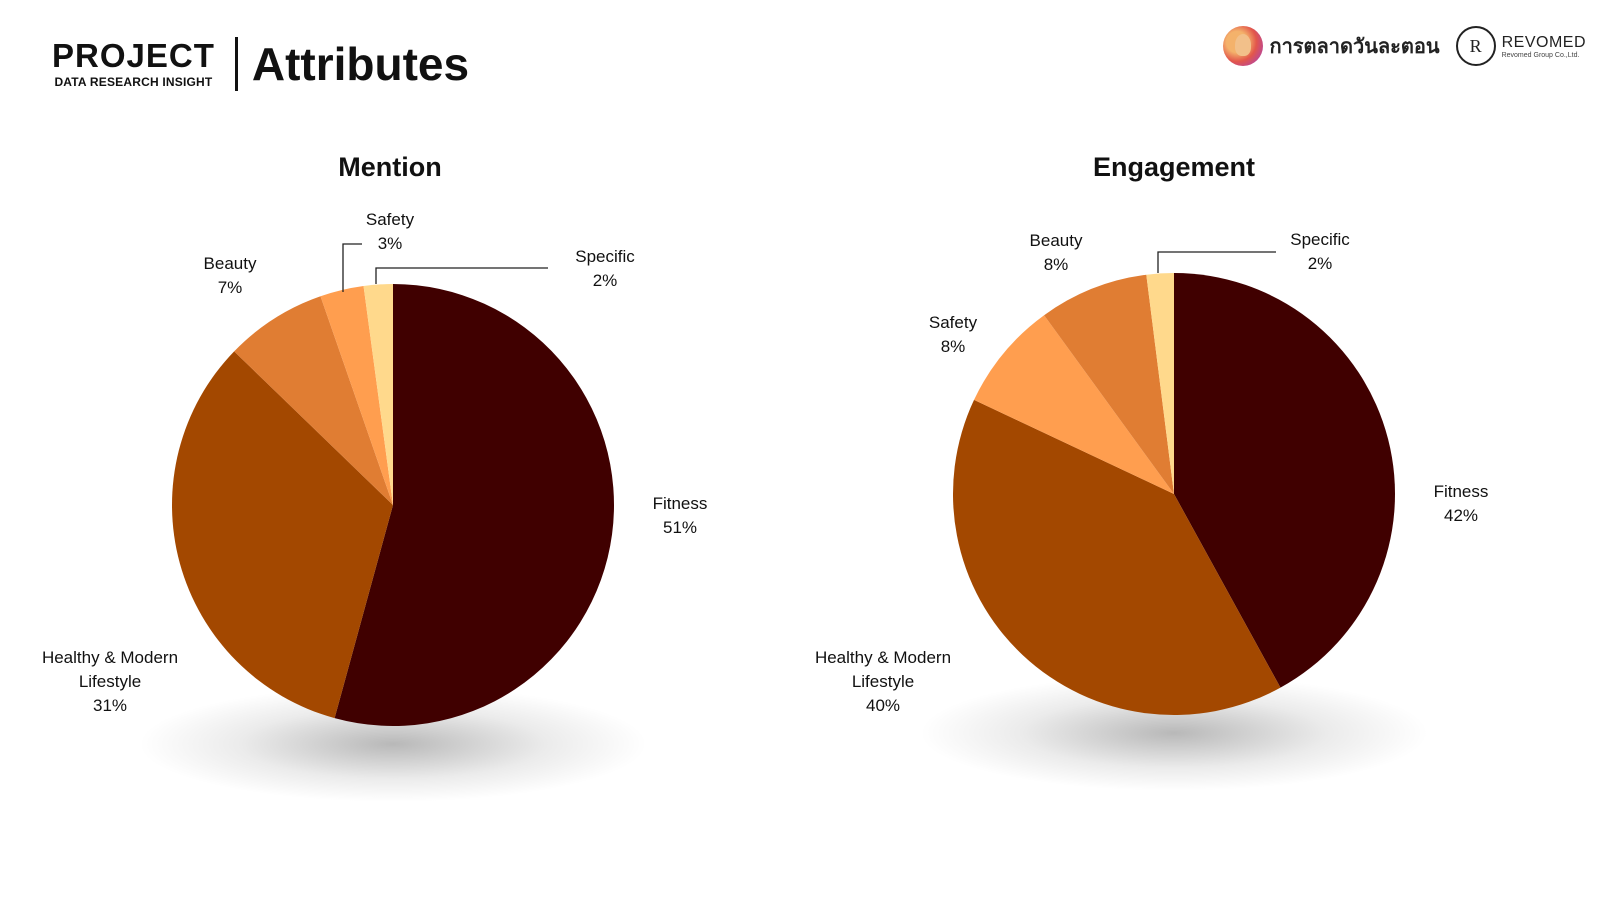  I want to click on header-divider, so click(236, 64).